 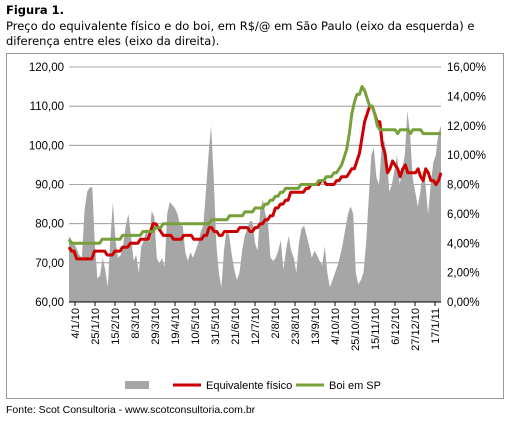 I want to click on x-tick-label: 19/4/10, so click(x=176, y=326).